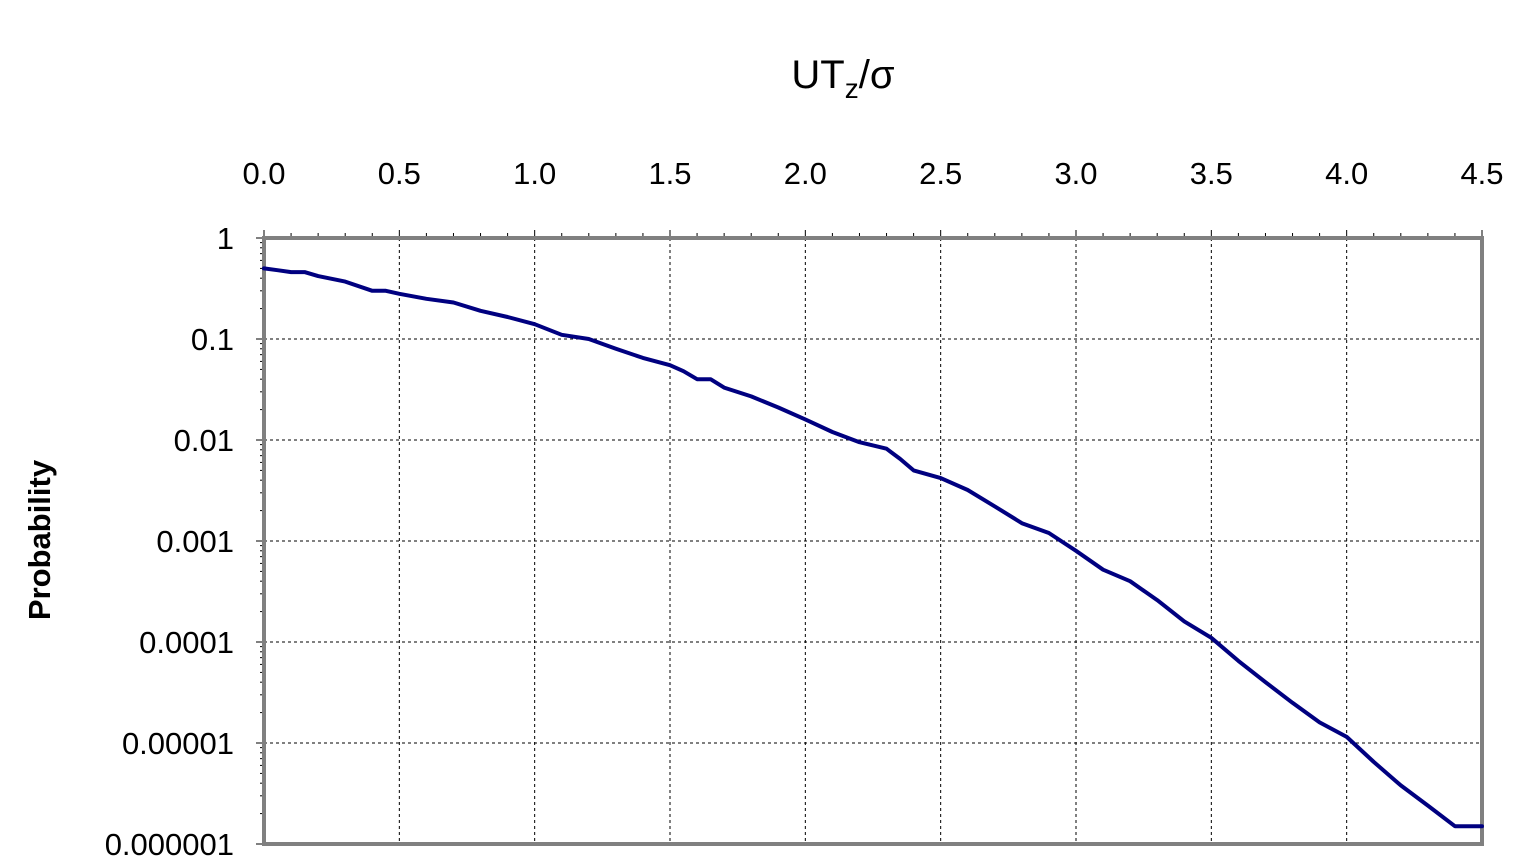  What do you see at coordinates (39, 539) in the screenshot?
I see `y-axis-label: Probability` at bounding box center [39, 539].